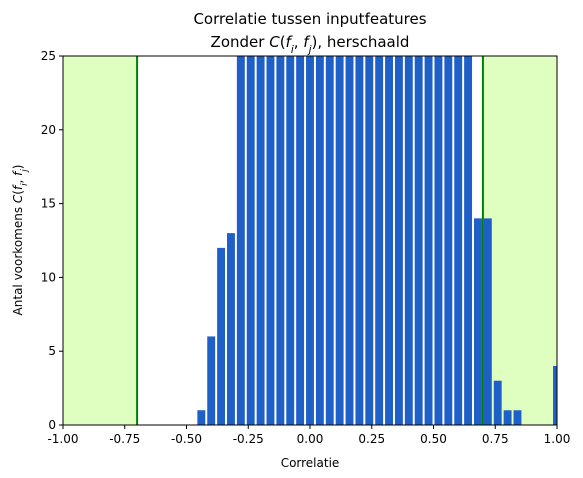 The width and height of the screenshot is (583, 478). I want to click on chart-title-line2: Zonder C(fi, fj), herschaald, so click(310, 44).